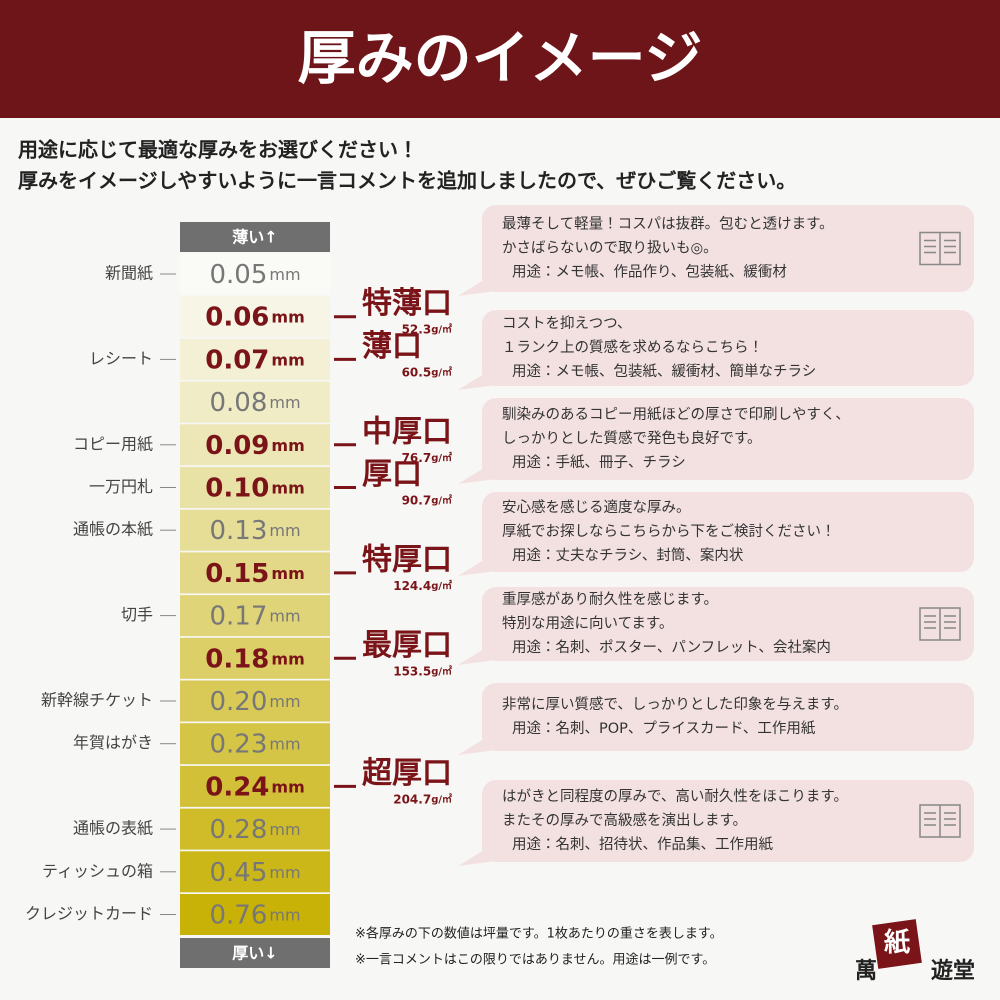  I want to click on grade-weight: 90.7g/㎡, so click(427, 500).